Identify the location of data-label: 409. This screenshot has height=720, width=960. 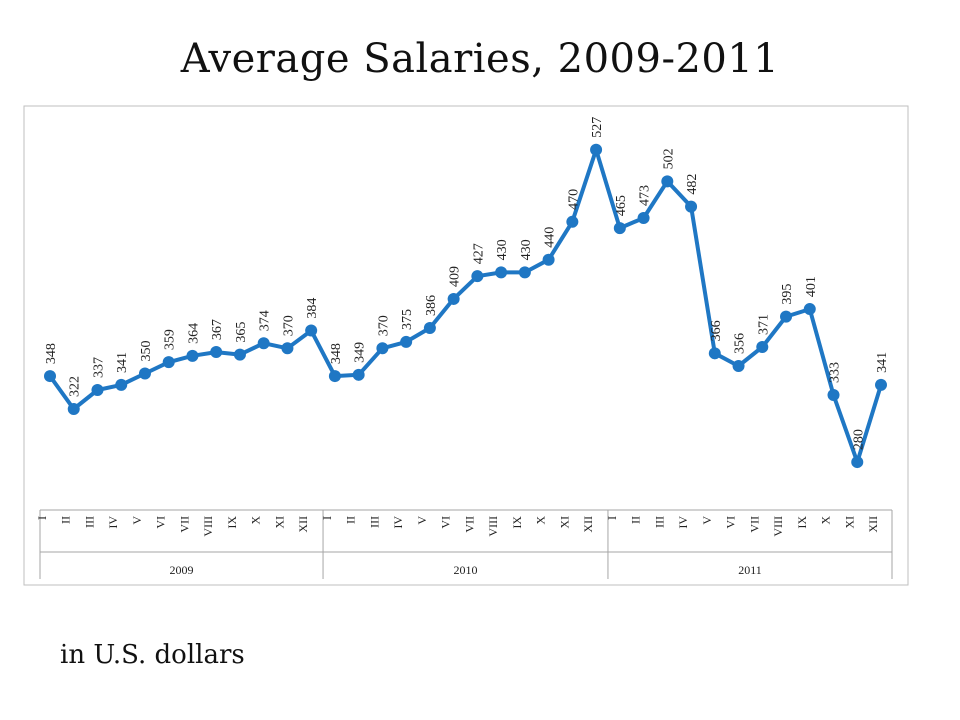
(455, 276).